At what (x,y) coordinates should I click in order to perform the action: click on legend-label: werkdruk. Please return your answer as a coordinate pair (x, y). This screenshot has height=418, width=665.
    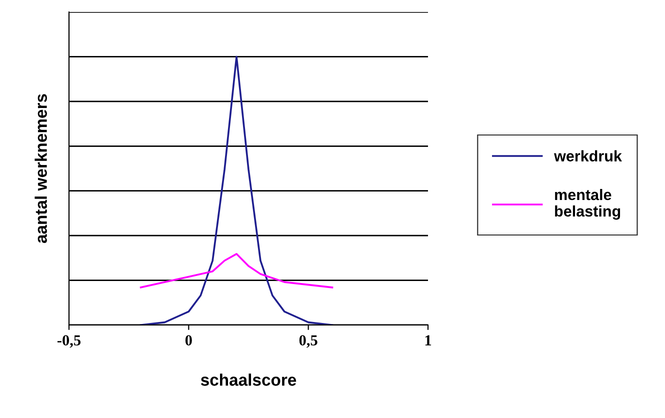
    Looking at the image, I should click on (588, 156).